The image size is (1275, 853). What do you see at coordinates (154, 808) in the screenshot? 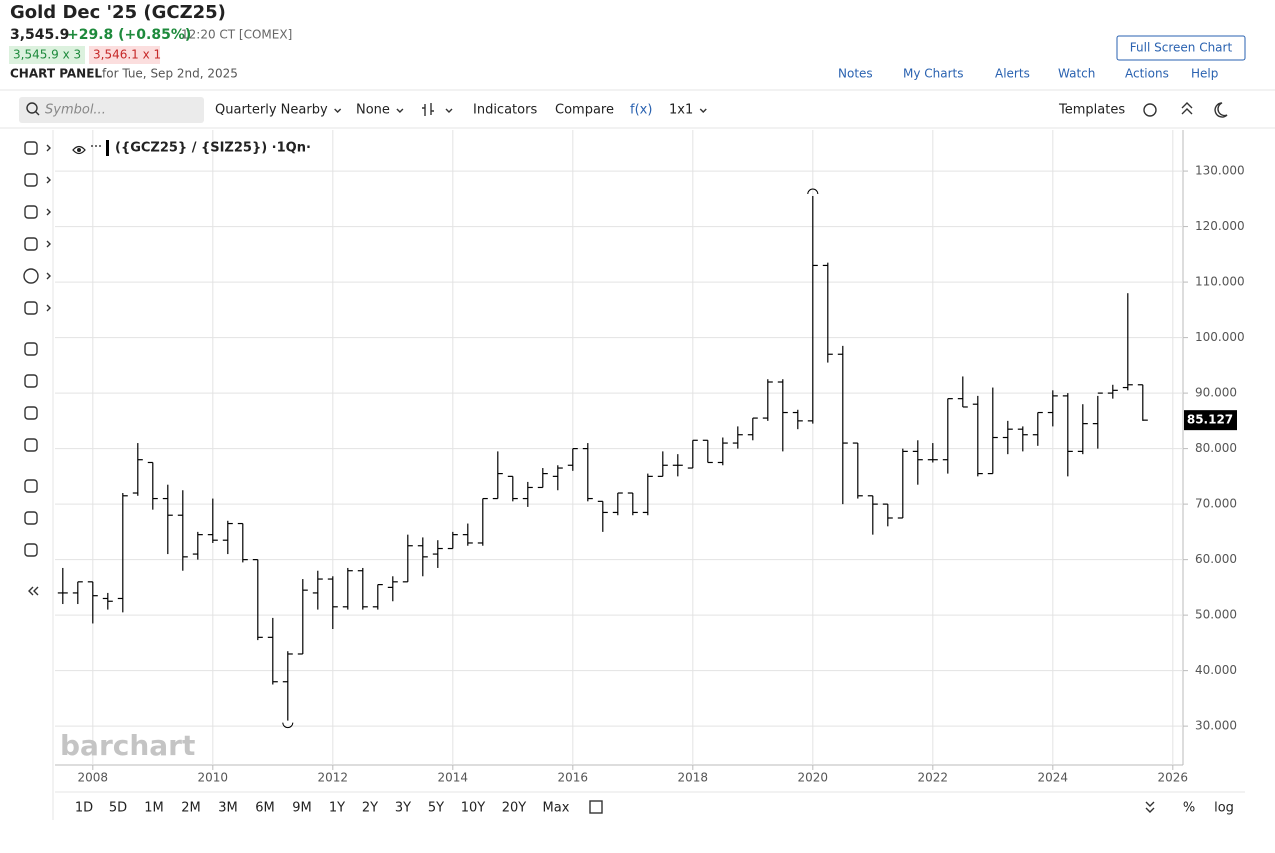
I see `period-button: 1M` at bounding box center [154, 808].